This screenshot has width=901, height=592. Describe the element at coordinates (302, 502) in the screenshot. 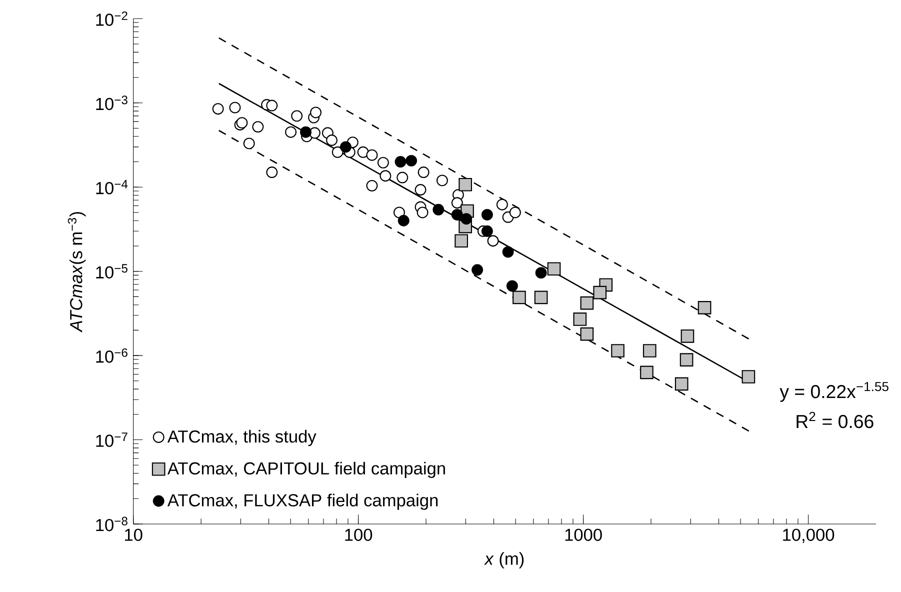

I see `legend-label: ATCmax, FLUXSAP field campaign` at that location.